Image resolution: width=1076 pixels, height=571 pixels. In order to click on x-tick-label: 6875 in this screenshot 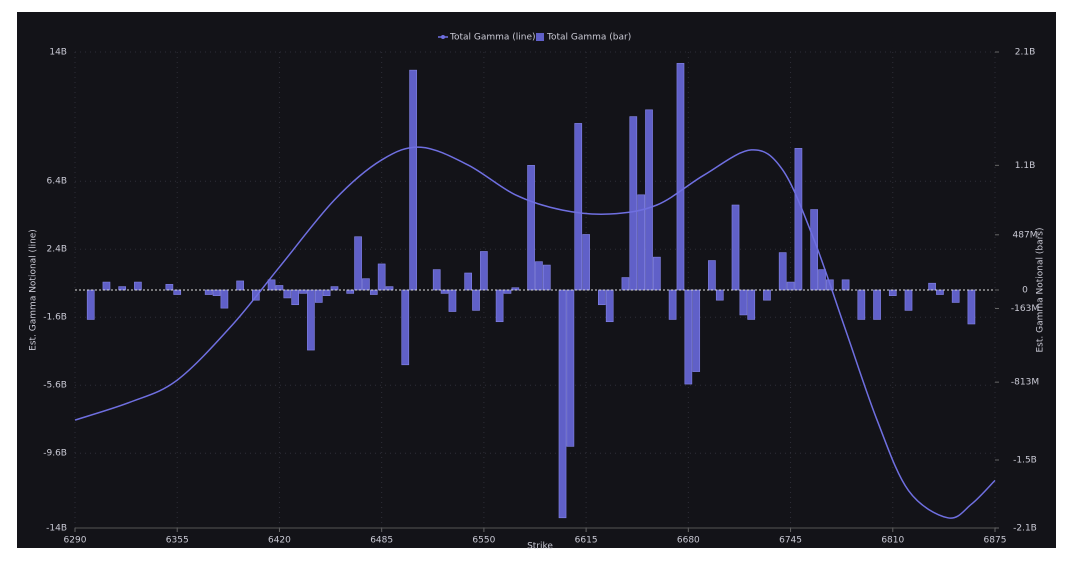, I will do `click(995, 541)`.